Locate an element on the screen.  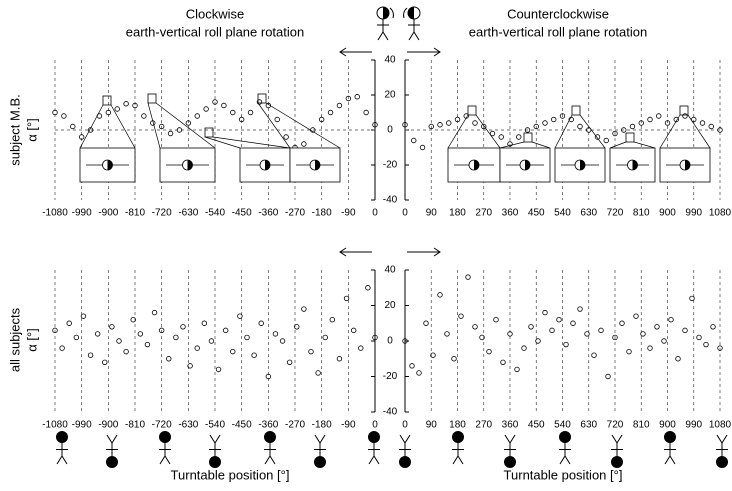
x-tick-label: 720 is located at coordinates (615, 213).